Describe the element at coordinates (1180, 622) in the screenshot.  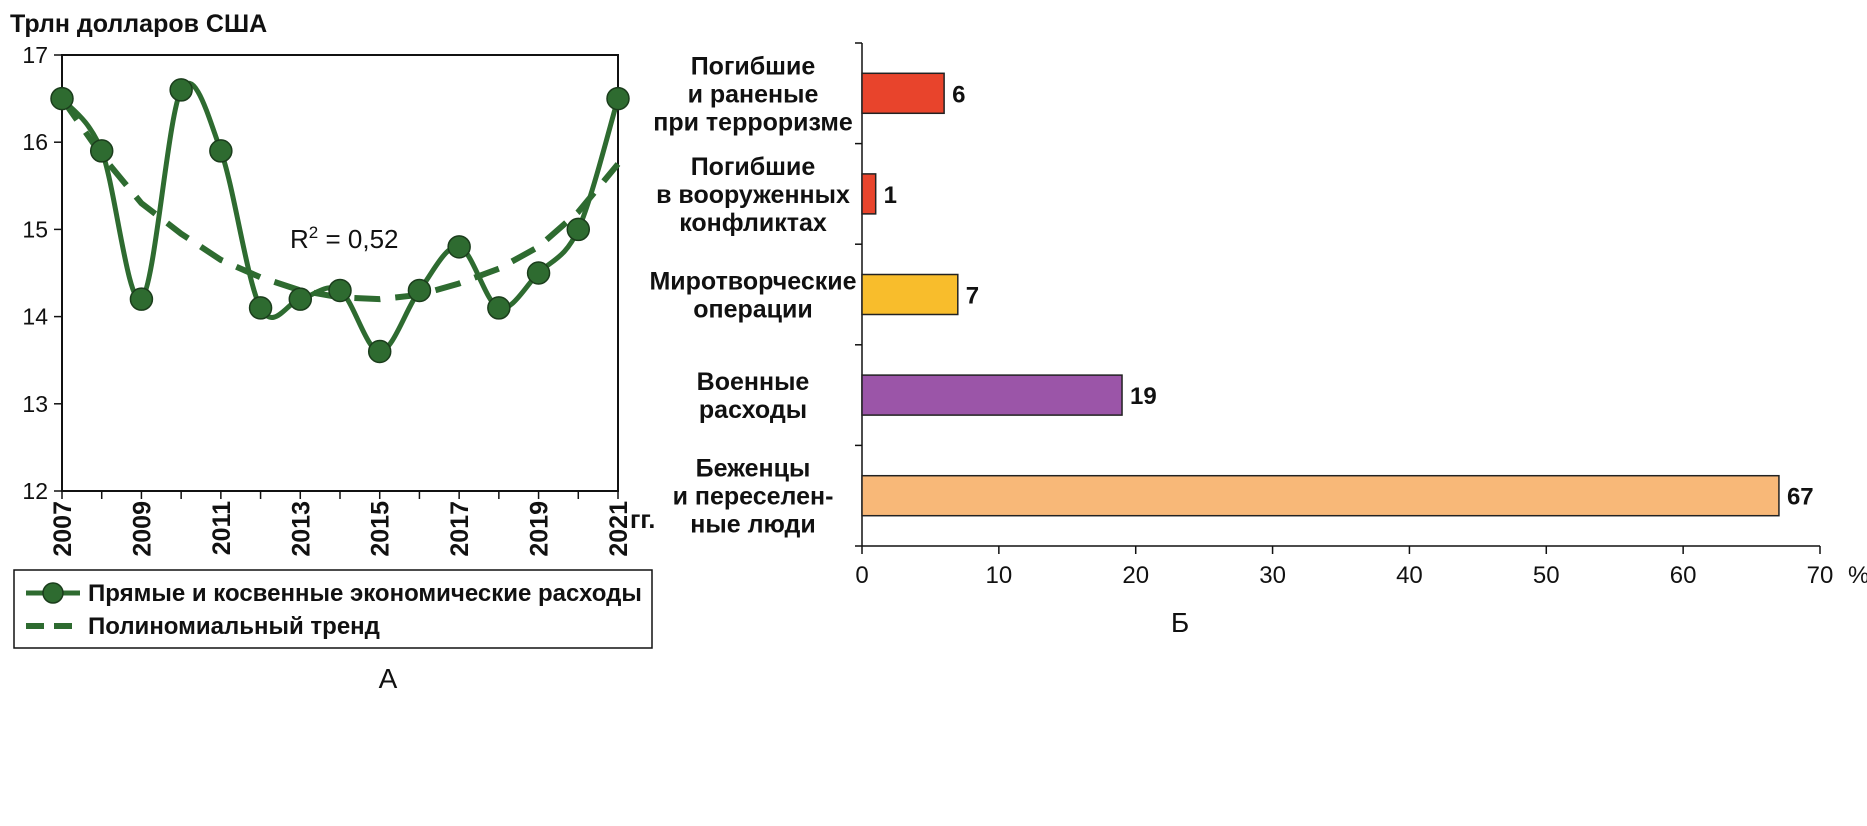
I see `chart-b-caption: Б` at that location.